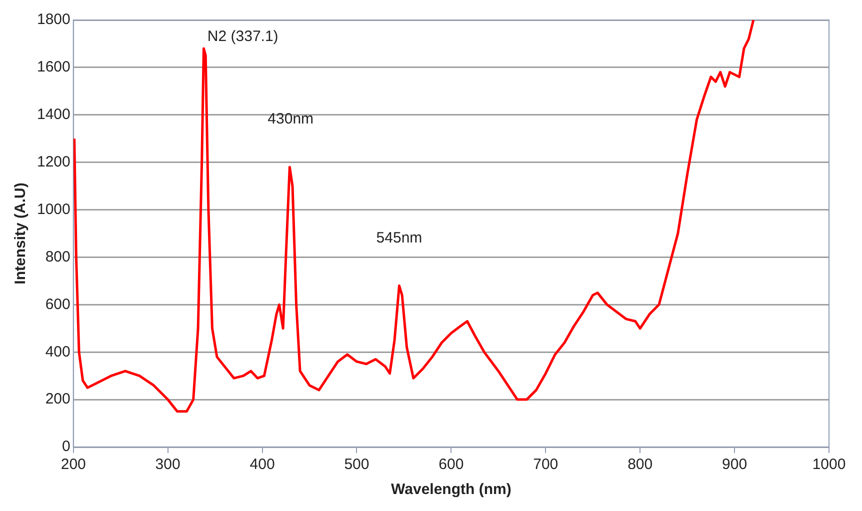  I want to click on x-tick-label: 300, so click(167, 465).